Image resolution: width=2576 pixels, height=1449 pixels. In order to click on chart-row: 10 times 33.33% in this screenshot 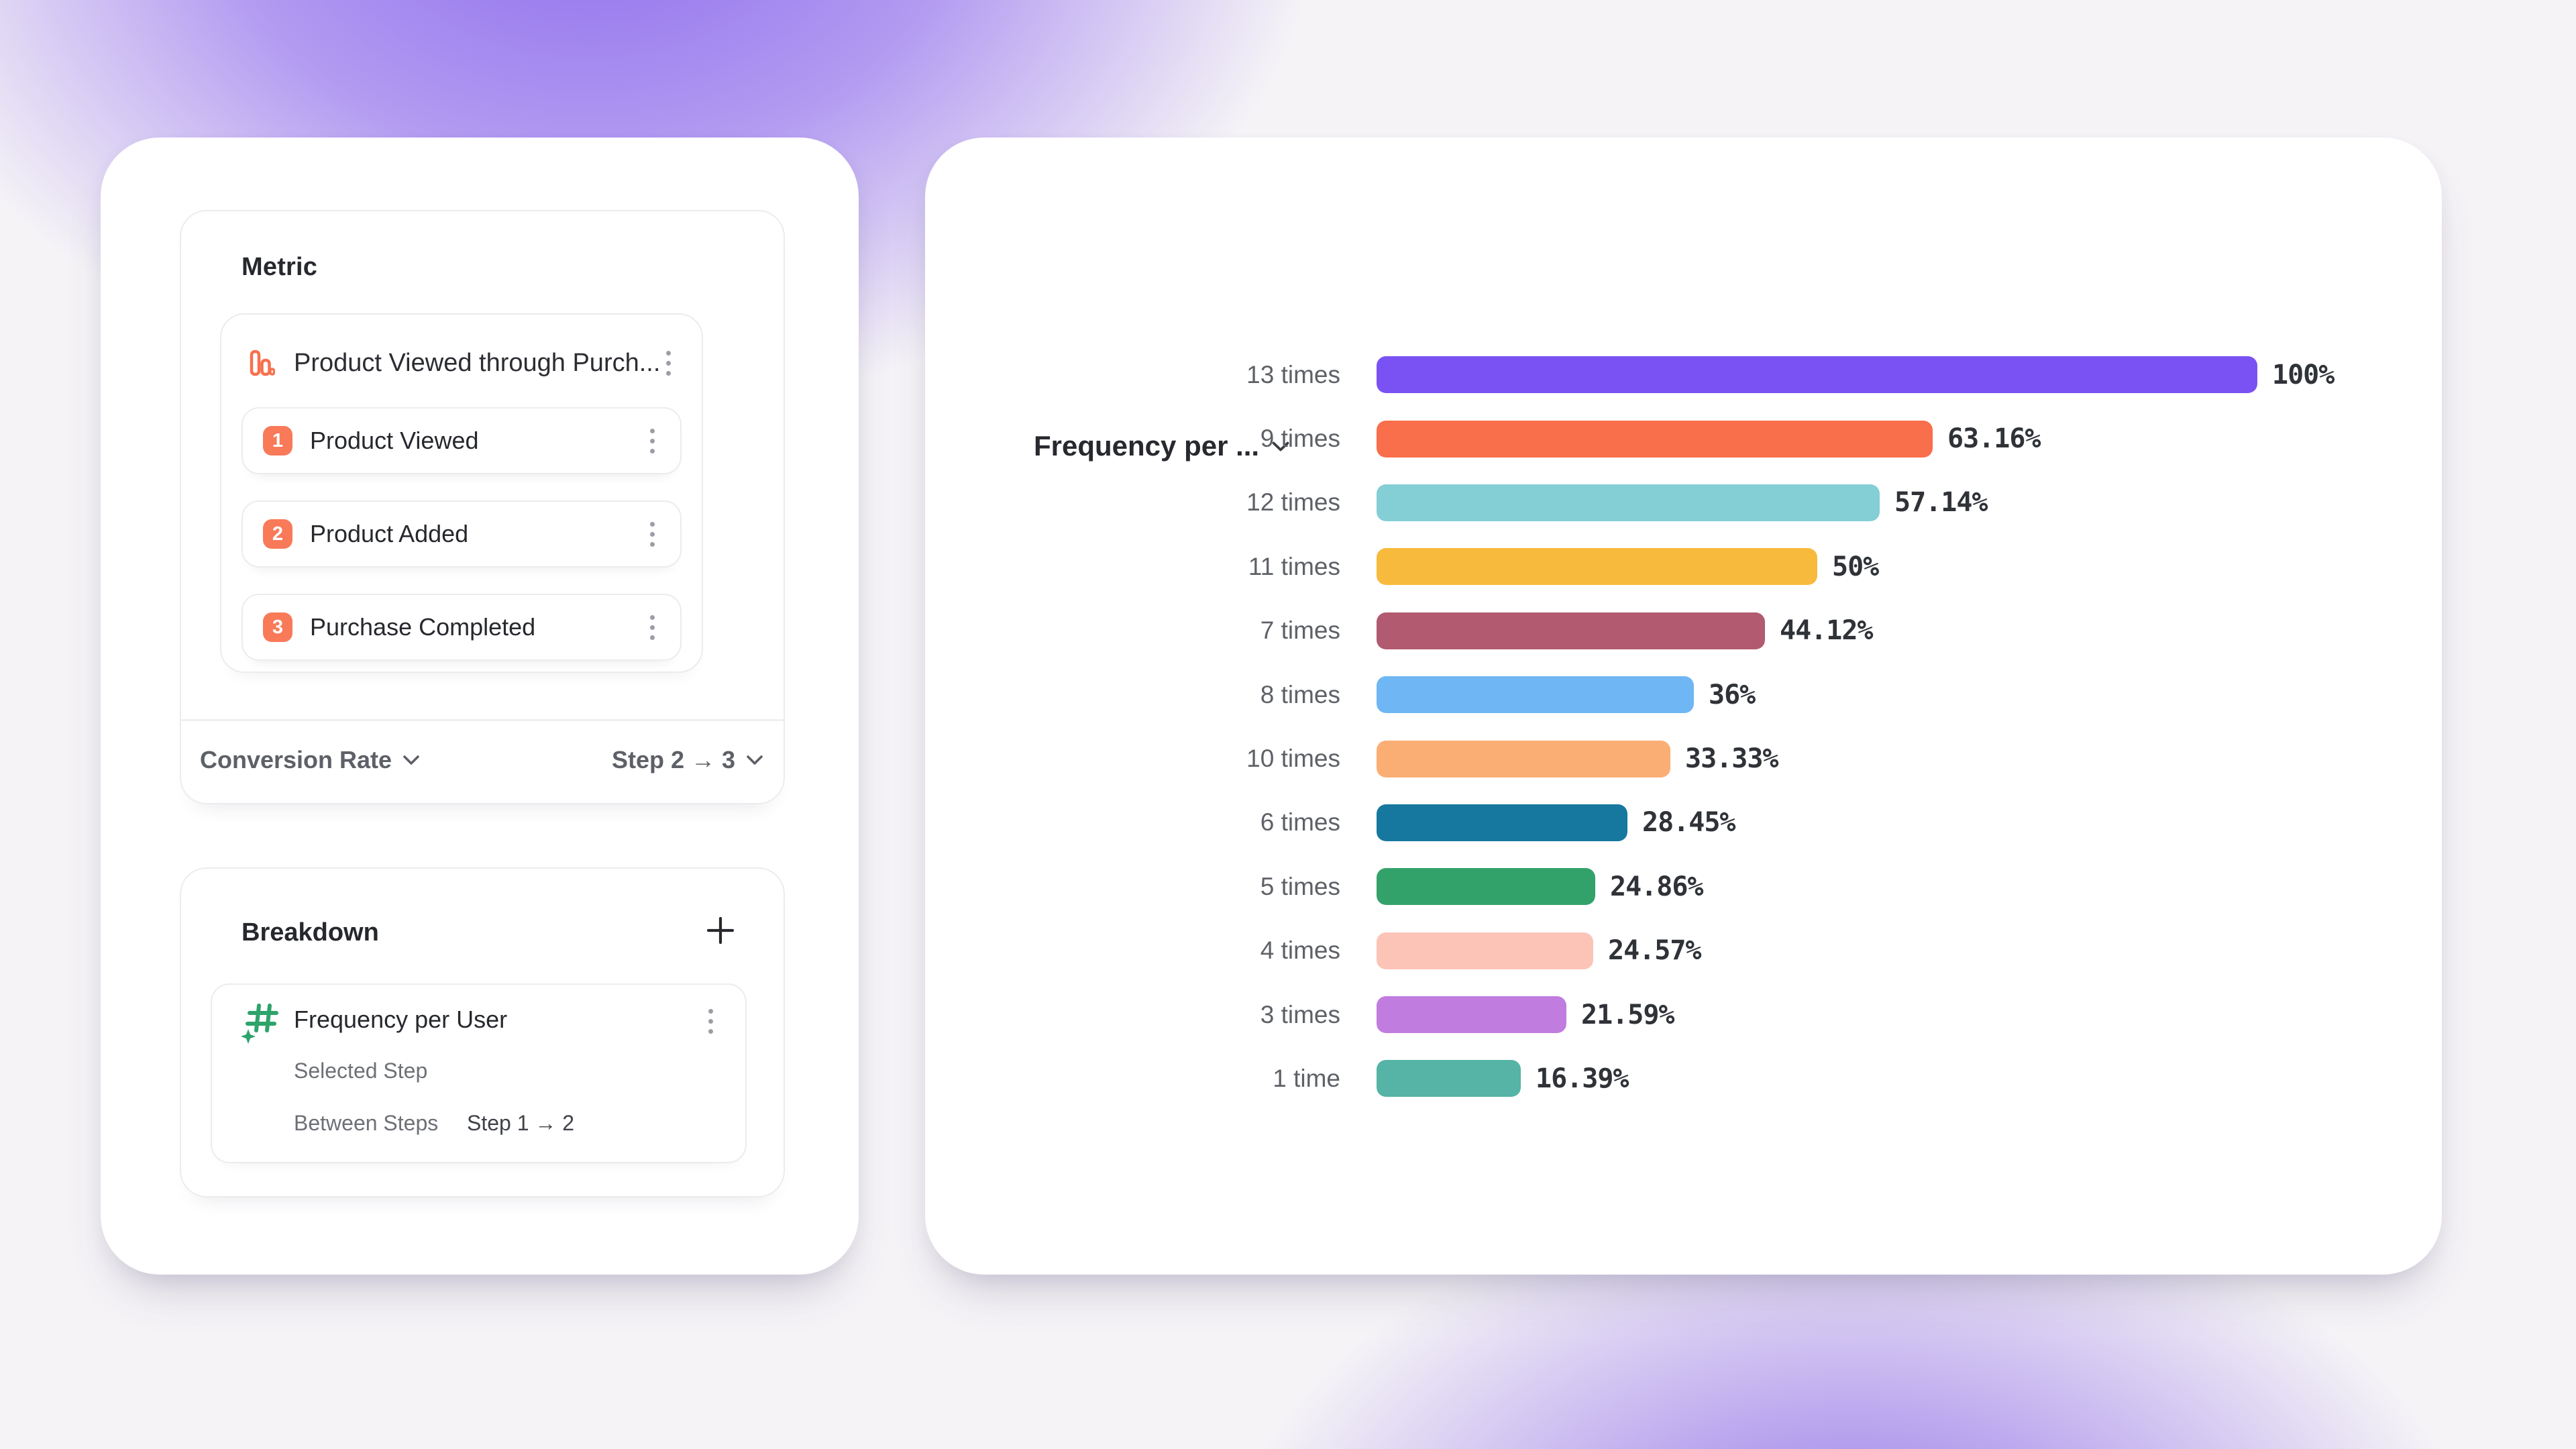, I will do `click(1683, 758)`.